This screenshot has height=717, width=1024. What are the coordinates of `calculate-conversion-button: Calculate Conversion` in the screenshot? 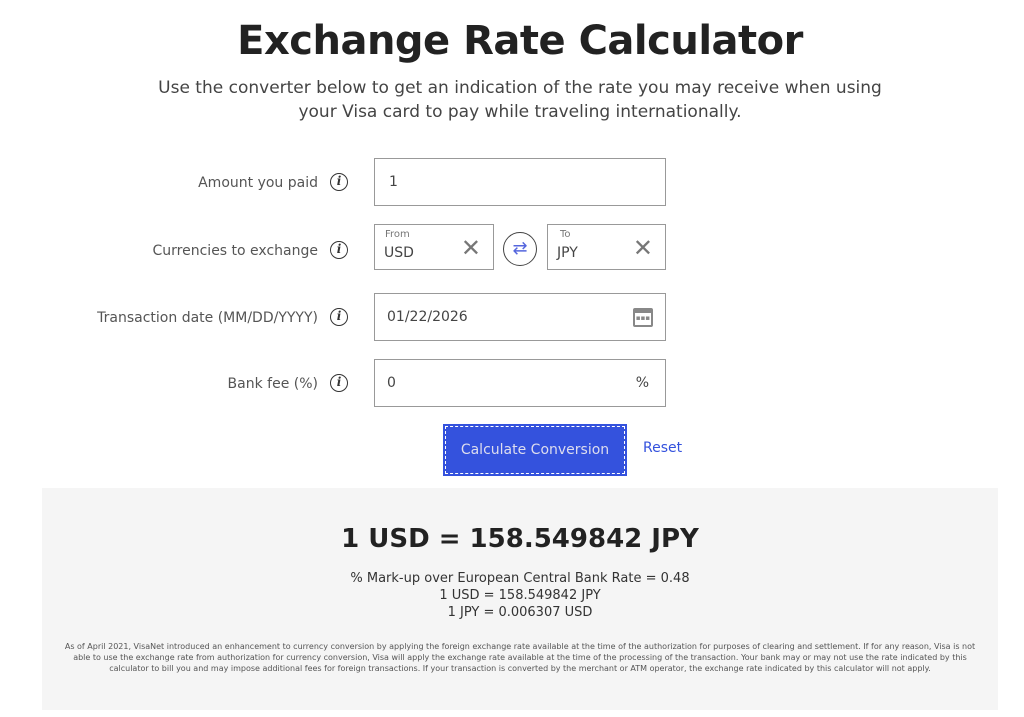 It's located at (535, 450).